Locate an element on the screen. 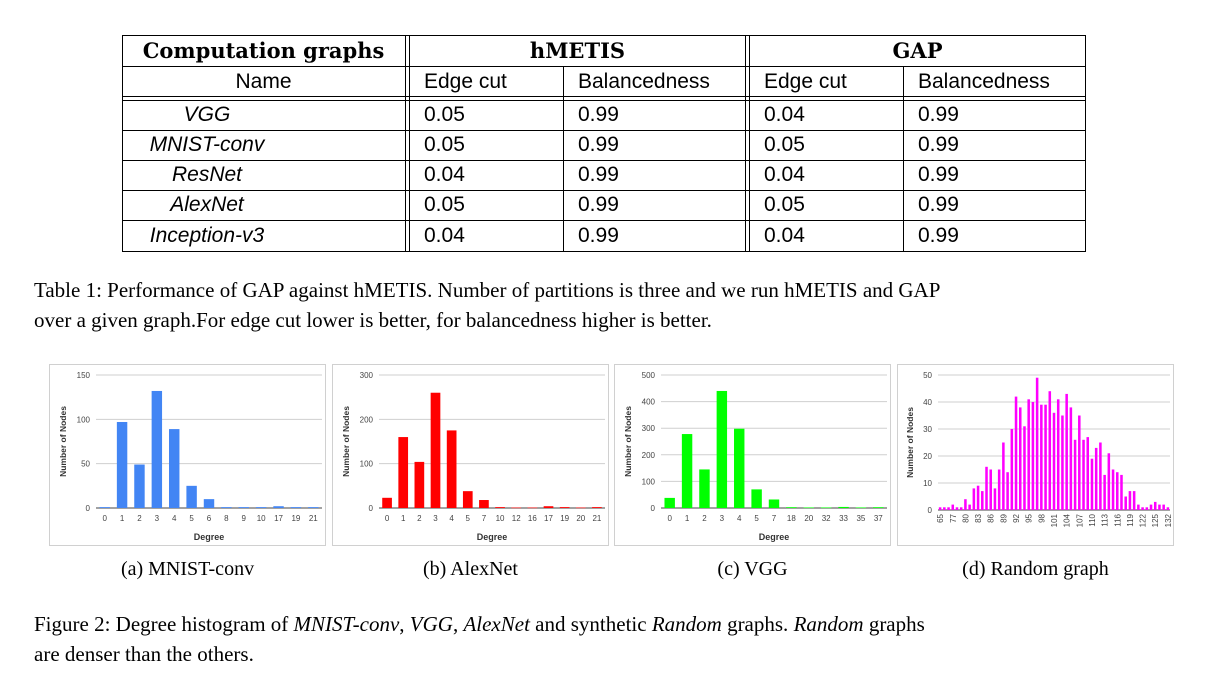  x-axis-label: Degree is located at coordinates (209, 537).